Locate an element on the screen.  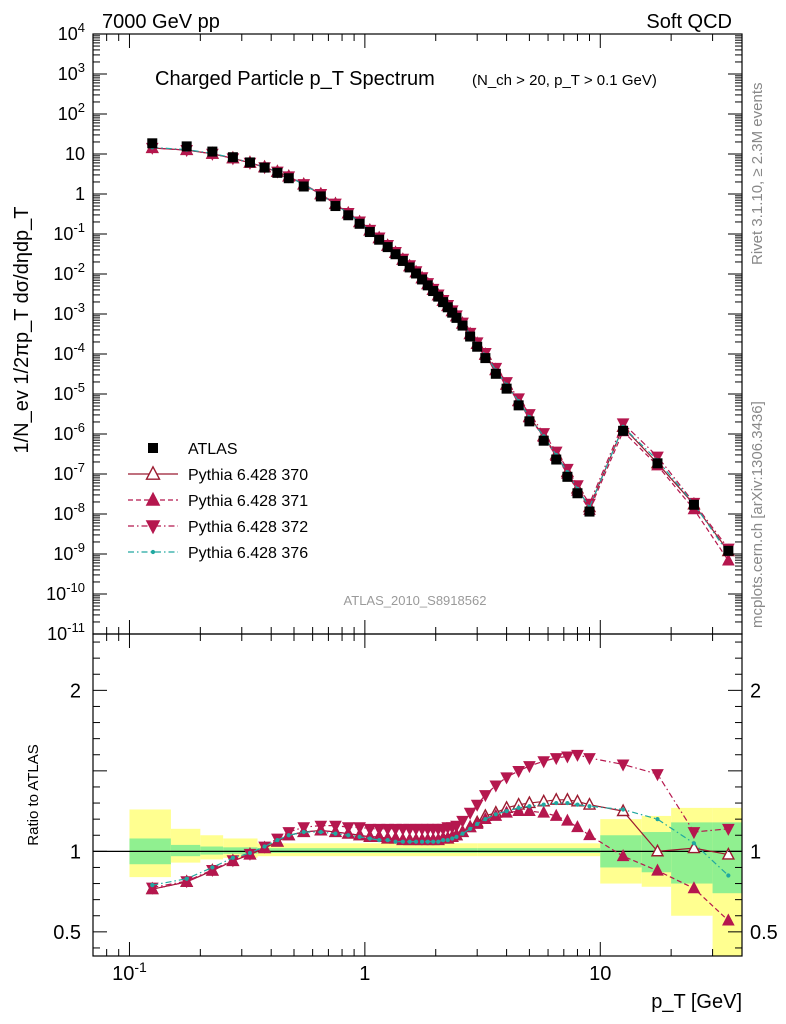
analysis-label: ATLAS_2010_S8918562 is located at coordinates (415, 600).